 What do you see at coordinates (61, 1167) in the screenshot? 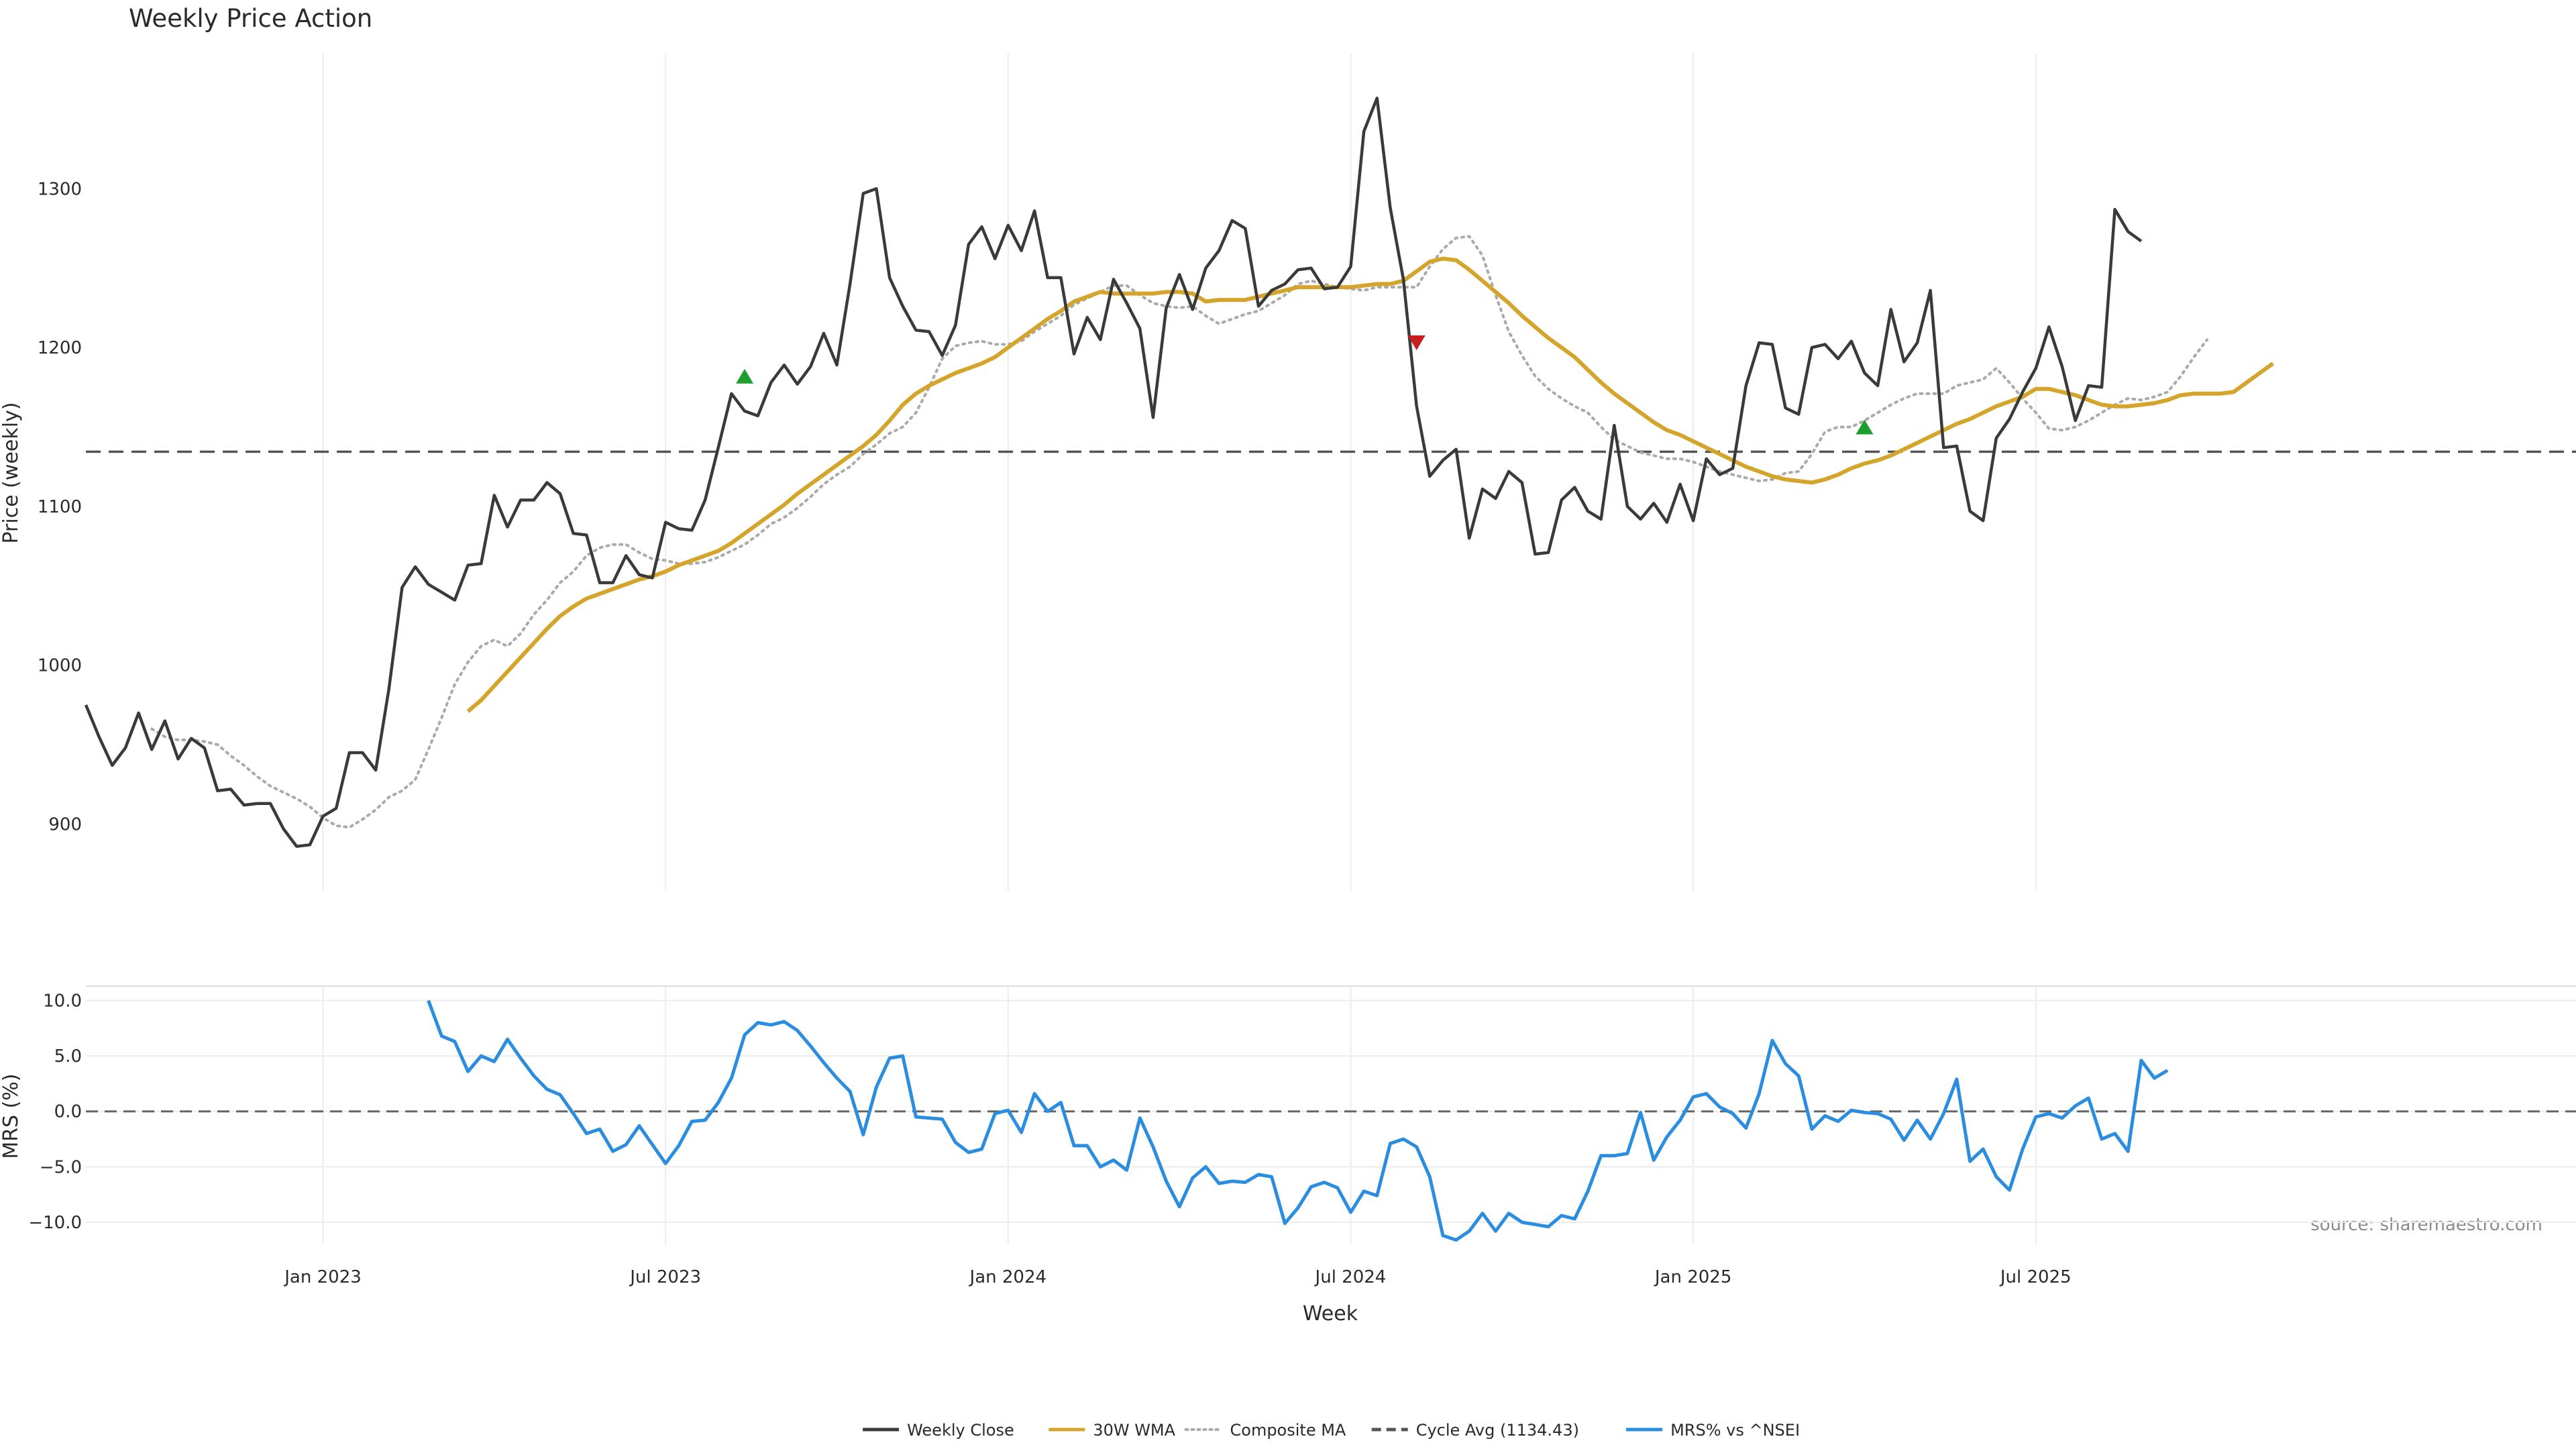
I see `mrs-y-tick-label: −5.0` at bounding box center [61, 1167].